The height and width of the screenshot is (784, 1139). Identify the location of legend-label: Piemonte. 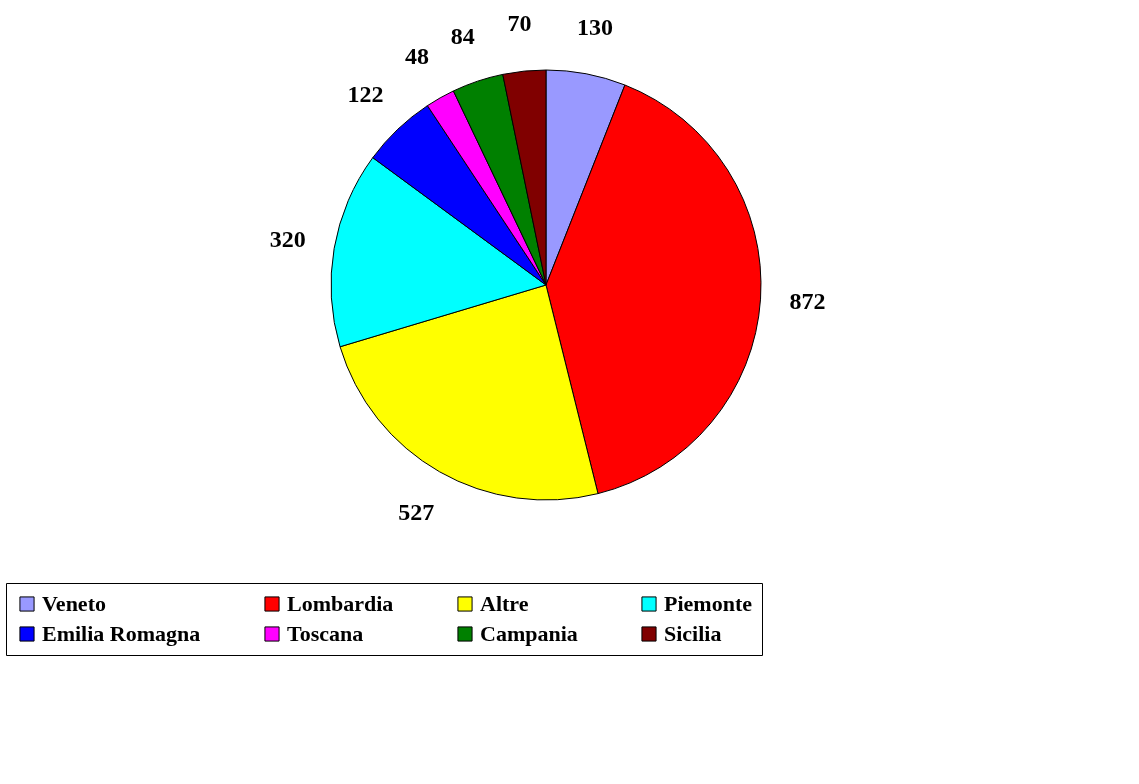
(708, 603).